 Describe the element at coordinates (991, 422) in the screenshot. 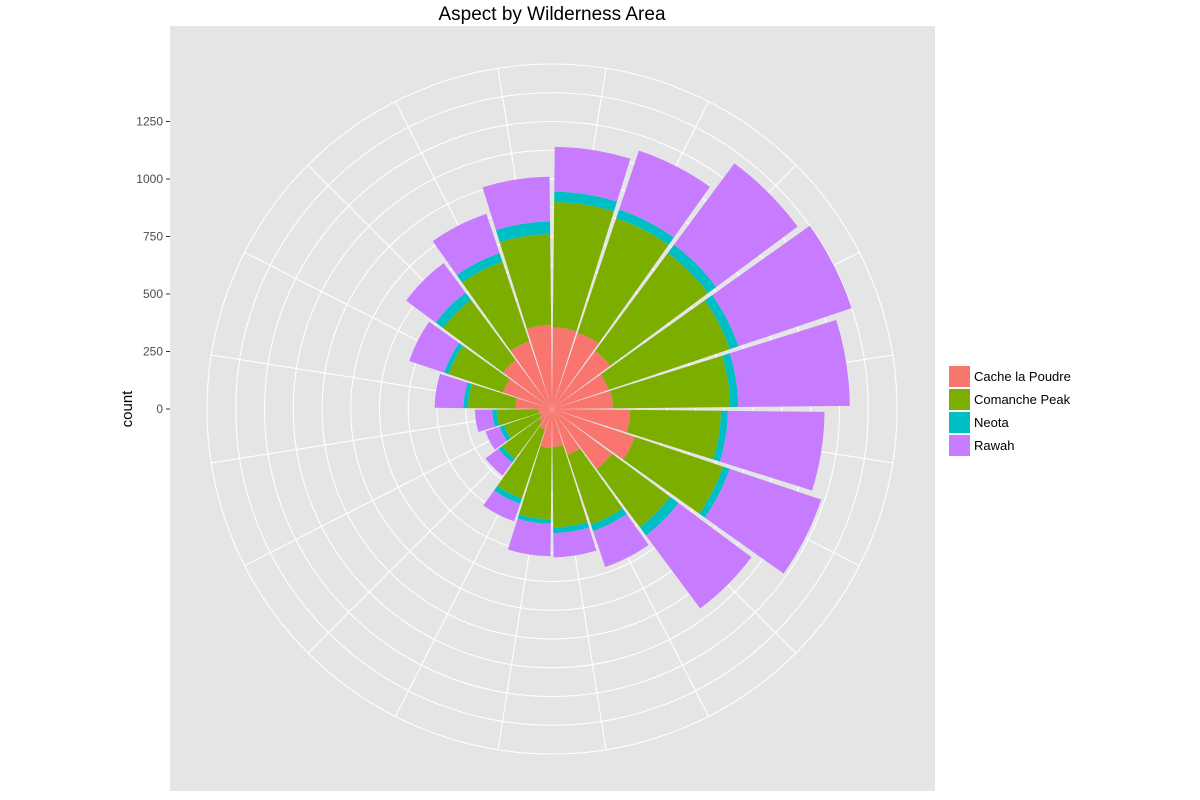

I see `legend-label: Neota` at that location.